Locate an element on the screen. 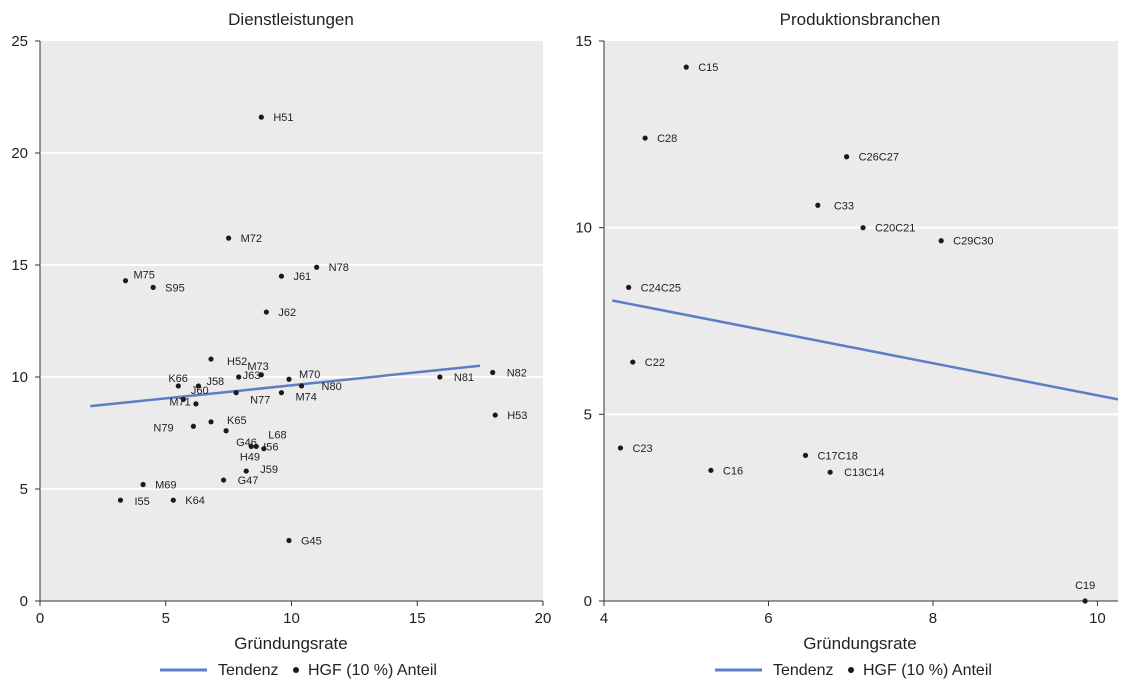 This screenshot has width=1126, height=692. services-point-label-m73: M73 is located at coordinates (257, 367).